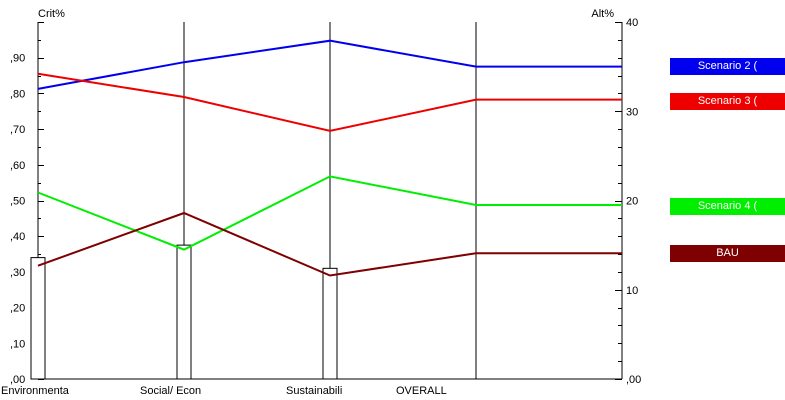 The image size is (785, 400). Describe the element at coordinates (633, 380) in the screenshot. I see `right-tick-label: ,00` at that location.